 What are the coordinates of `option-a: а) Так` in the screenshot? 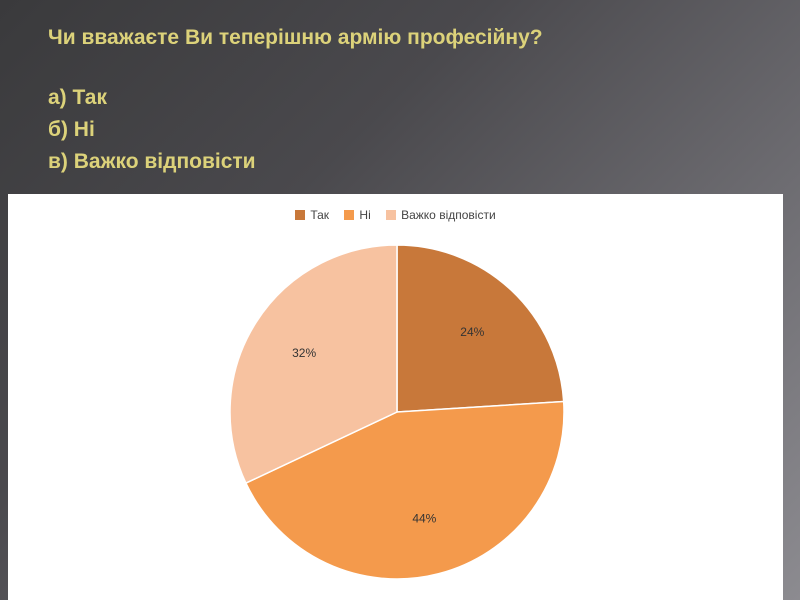 It's located at (78, 97).